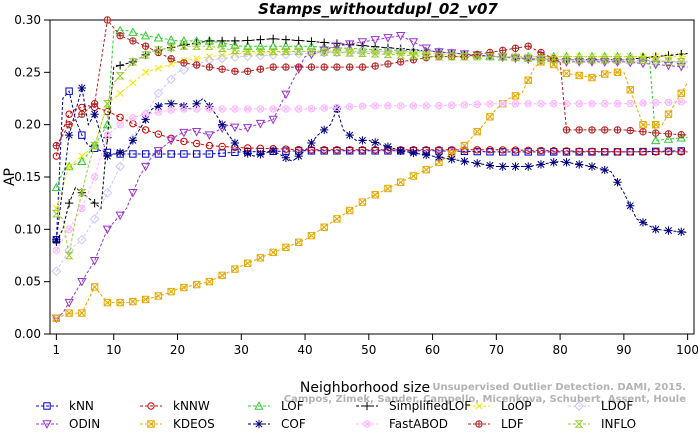 The image size is (698, 434). Describe the element at coordinates (65, 406) in the screenshot. I see `legend-item: kNN` at that location.